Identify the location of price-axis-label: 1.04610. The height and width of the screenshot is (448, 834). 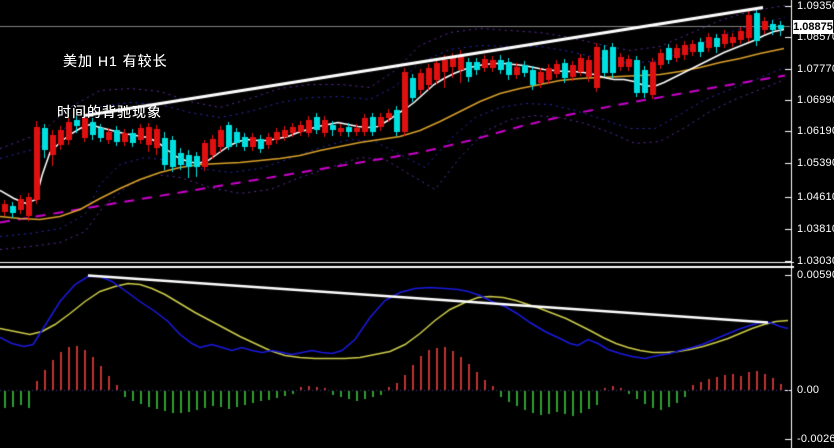
(815, 197).